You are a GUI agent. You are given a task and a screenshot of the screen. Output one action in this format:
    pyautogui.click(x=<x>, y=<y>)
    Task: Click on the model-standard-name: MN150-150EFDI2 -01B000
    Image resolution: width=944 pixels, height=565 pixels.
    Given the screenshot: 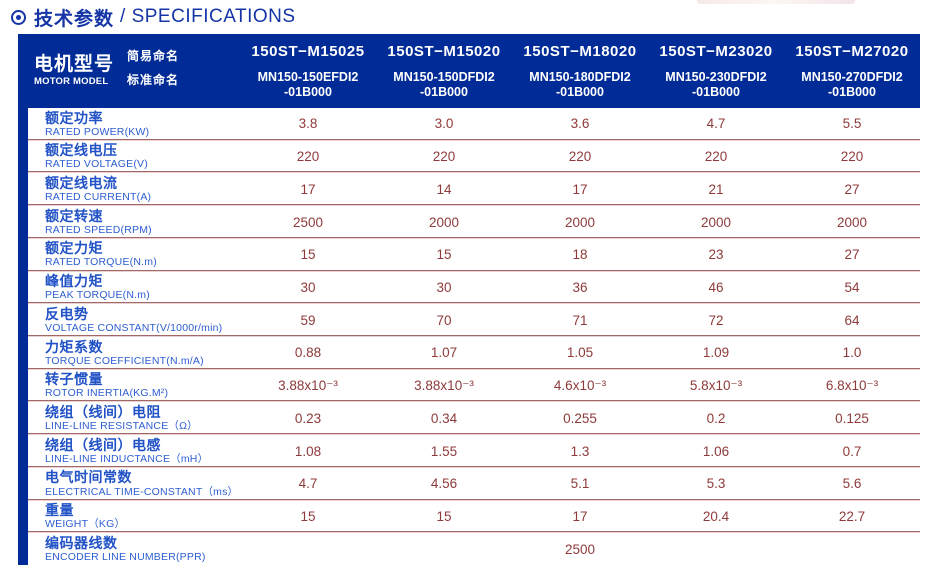 What is the action you would take?
    pyautogui.click(x=308, y=84)
    